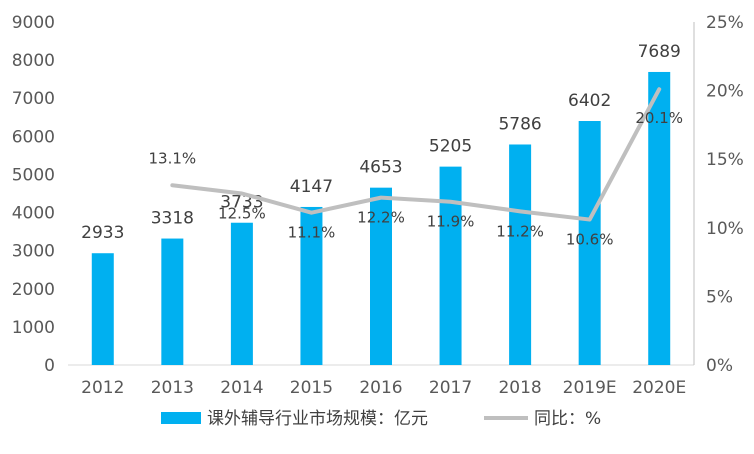 Image resolution: width=754 pixels, height=454 pixels. What do you see at coordinates (242, 214) in the screenshot?
I see `growth-rate-label: 12.5%` at bounding box center [242, 214].